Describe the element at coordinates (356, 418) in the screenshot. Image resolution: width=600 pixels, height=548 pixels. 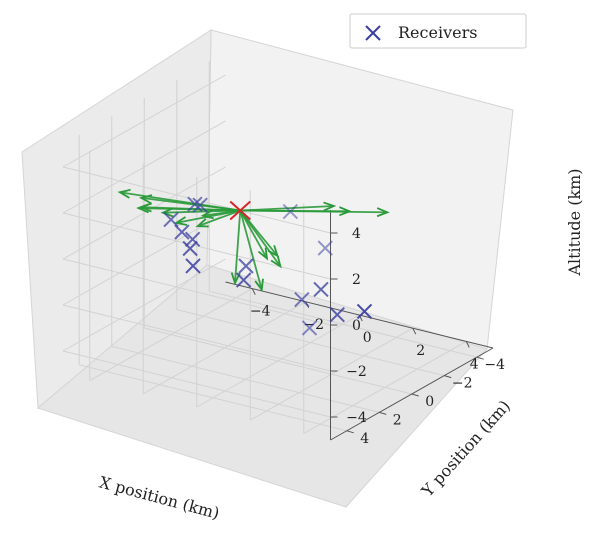
I see `z-tick-label: −4` at that location.